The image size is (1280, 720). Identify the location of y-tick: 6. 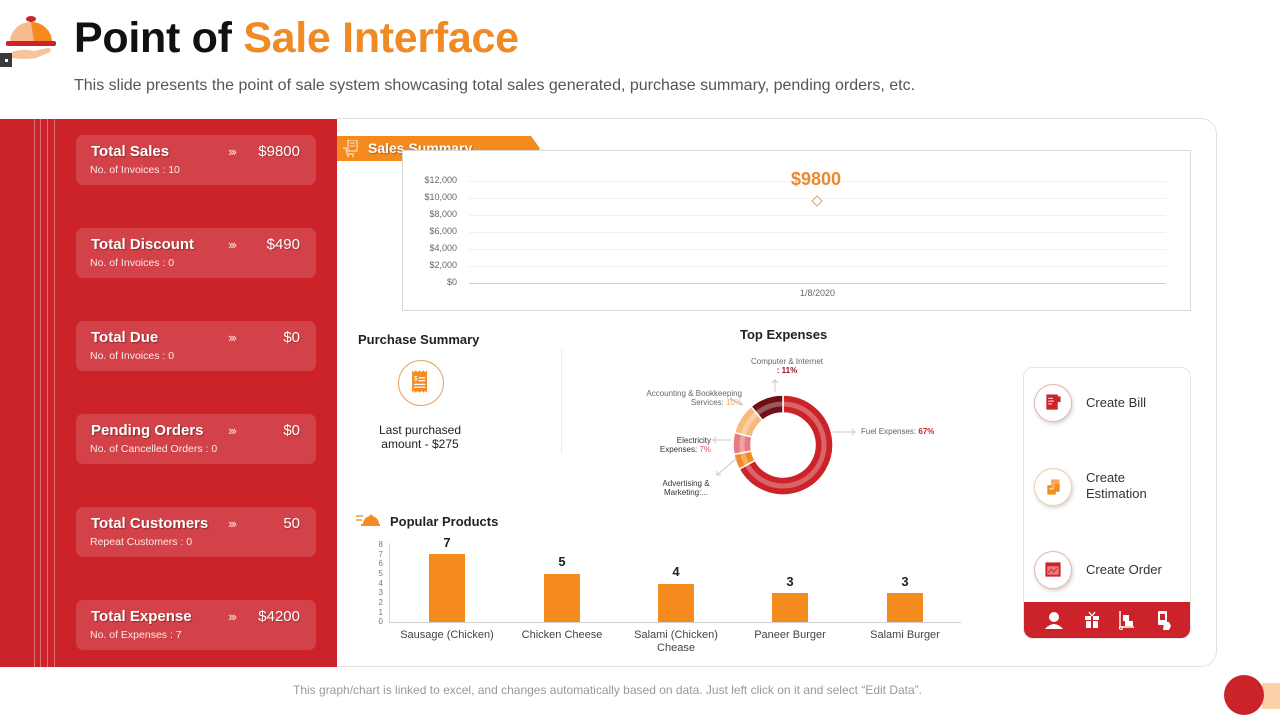
(380, 563).